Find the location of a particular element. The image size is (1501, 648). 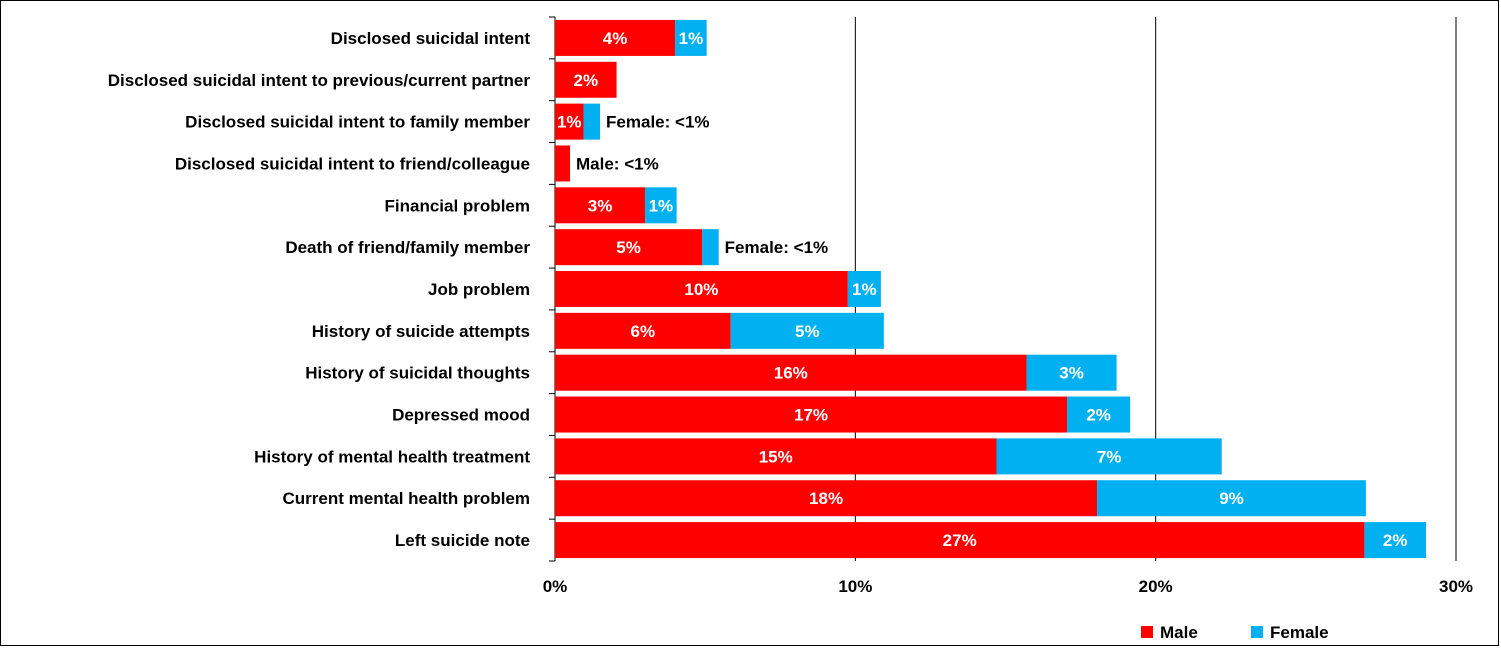

legend: Male Female is located at coordinates (1235, 632).